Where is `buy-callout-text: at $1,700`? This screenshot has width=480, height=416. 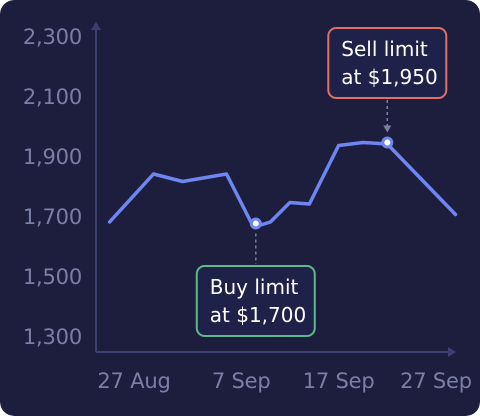 buy-callout-text: at $1,700 is located at coordinates (258, 315).